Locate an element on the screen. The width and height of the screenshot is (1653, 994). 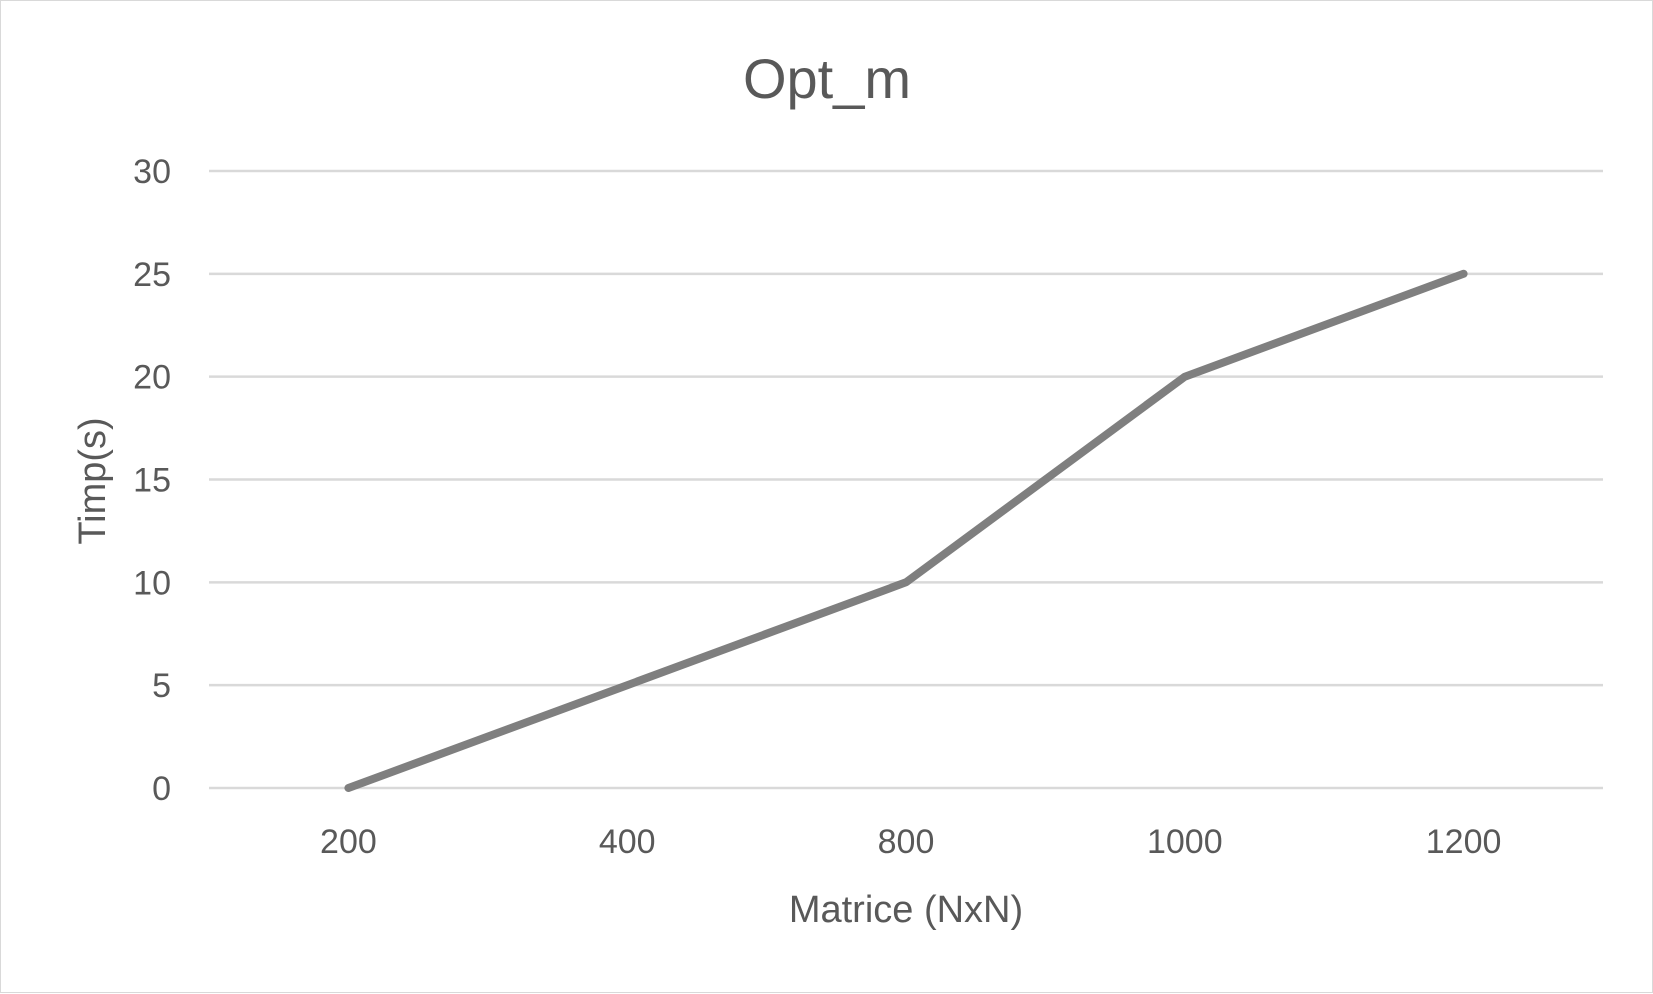
y-tick-label: 10 is located at coordinates (152, 583).